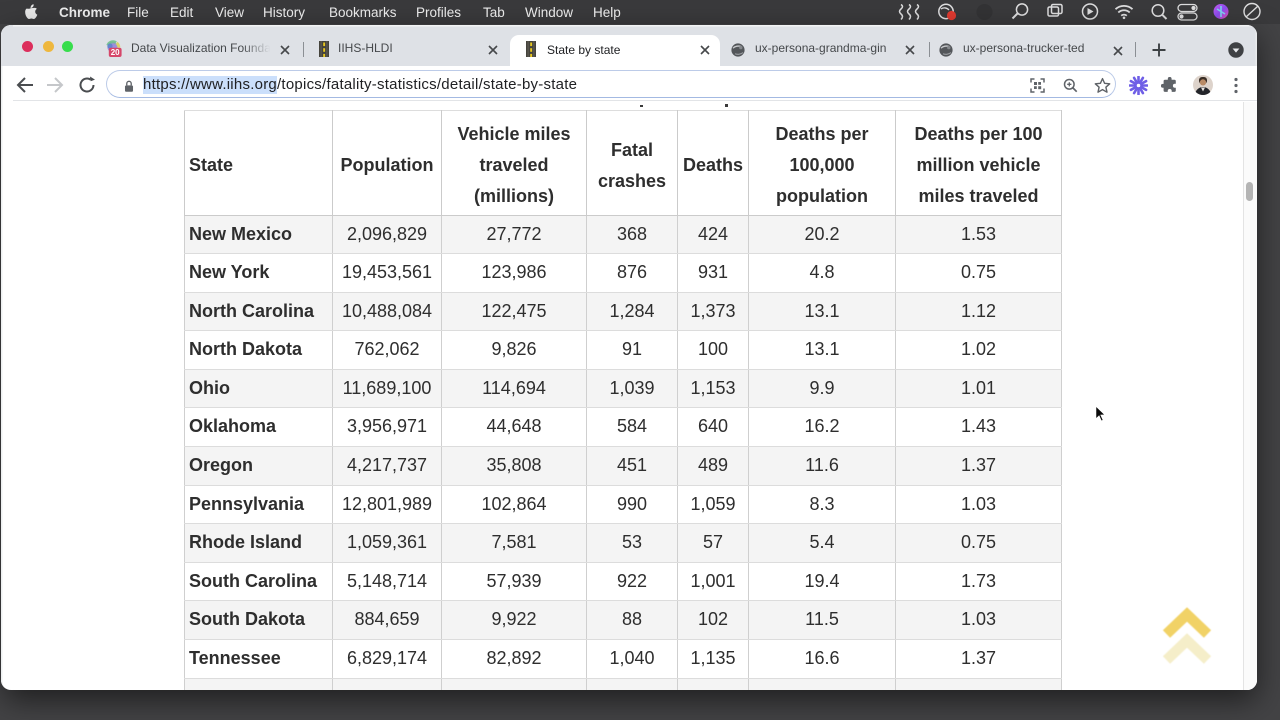 Image resolution: width=1280 pixels, height=720 pixels. Describe the element at coordinates (115, 52) in the screenshot. I see `svg-text: 20` at that location.